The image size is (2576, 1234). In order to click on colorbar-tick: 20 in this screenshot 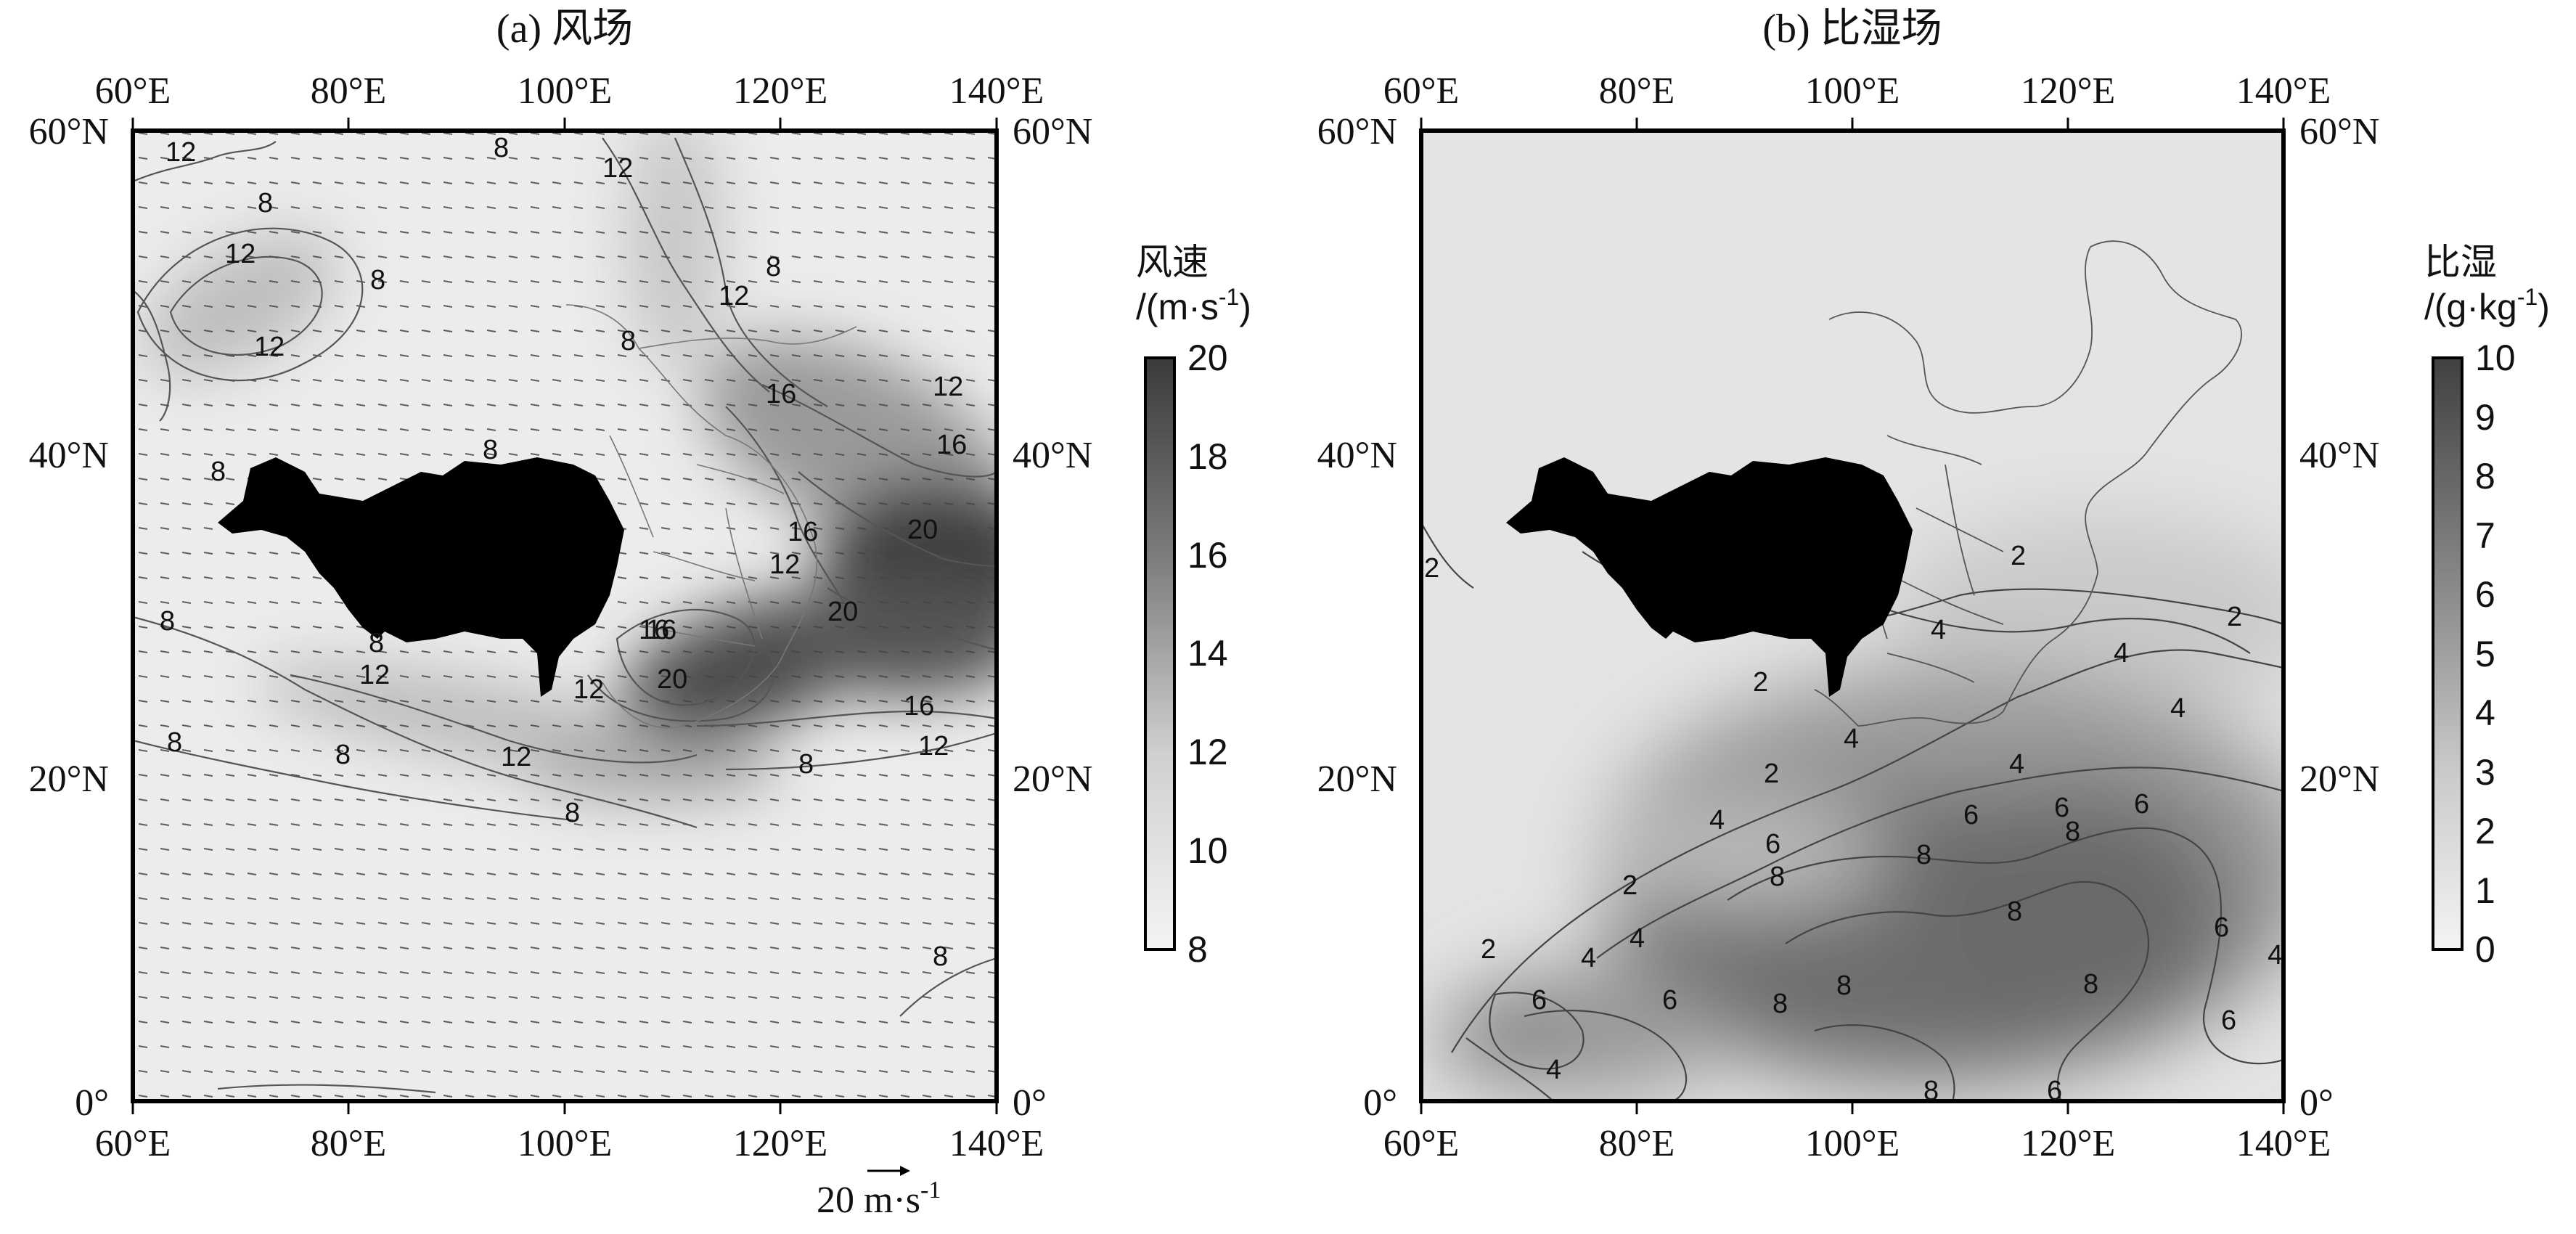, I will do `click(1207, 358)`.